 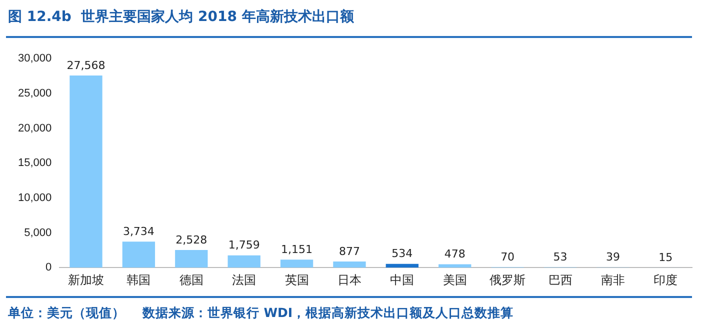 I want to click on data-label: 15, so click(x=665, y=257).